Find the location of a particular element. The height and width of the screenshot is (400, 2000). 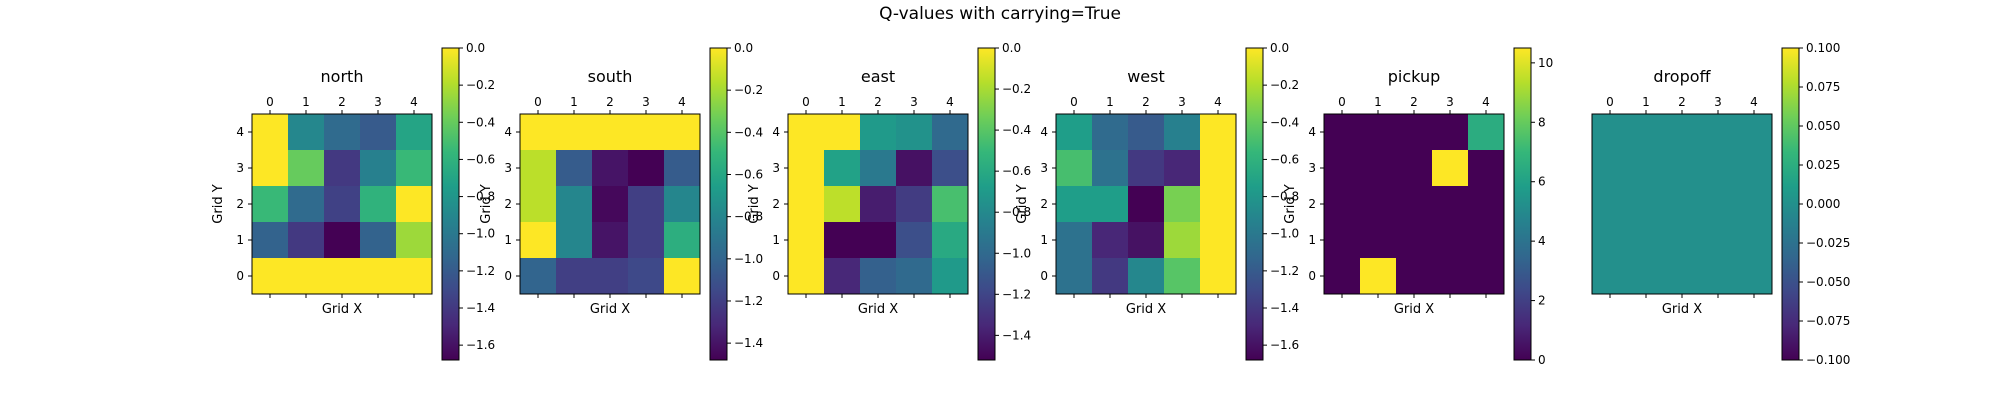

colorbar-tick-label: −1.6 is located at coordinates (1284, 345).